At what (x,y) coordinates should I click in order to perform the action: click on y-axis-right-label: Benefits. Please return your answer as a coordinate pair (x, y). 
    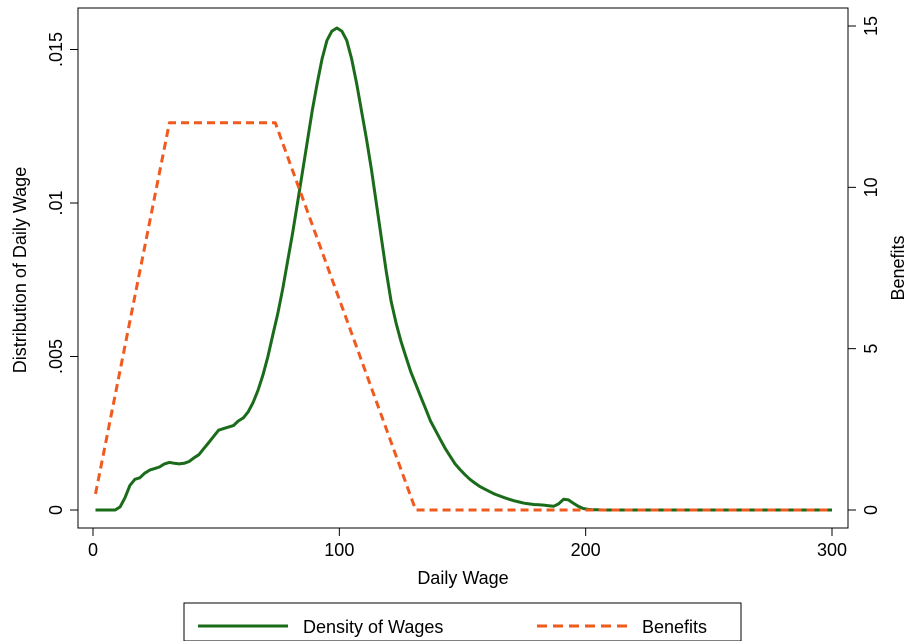
    Looking at the image, I should click on (898, 267).